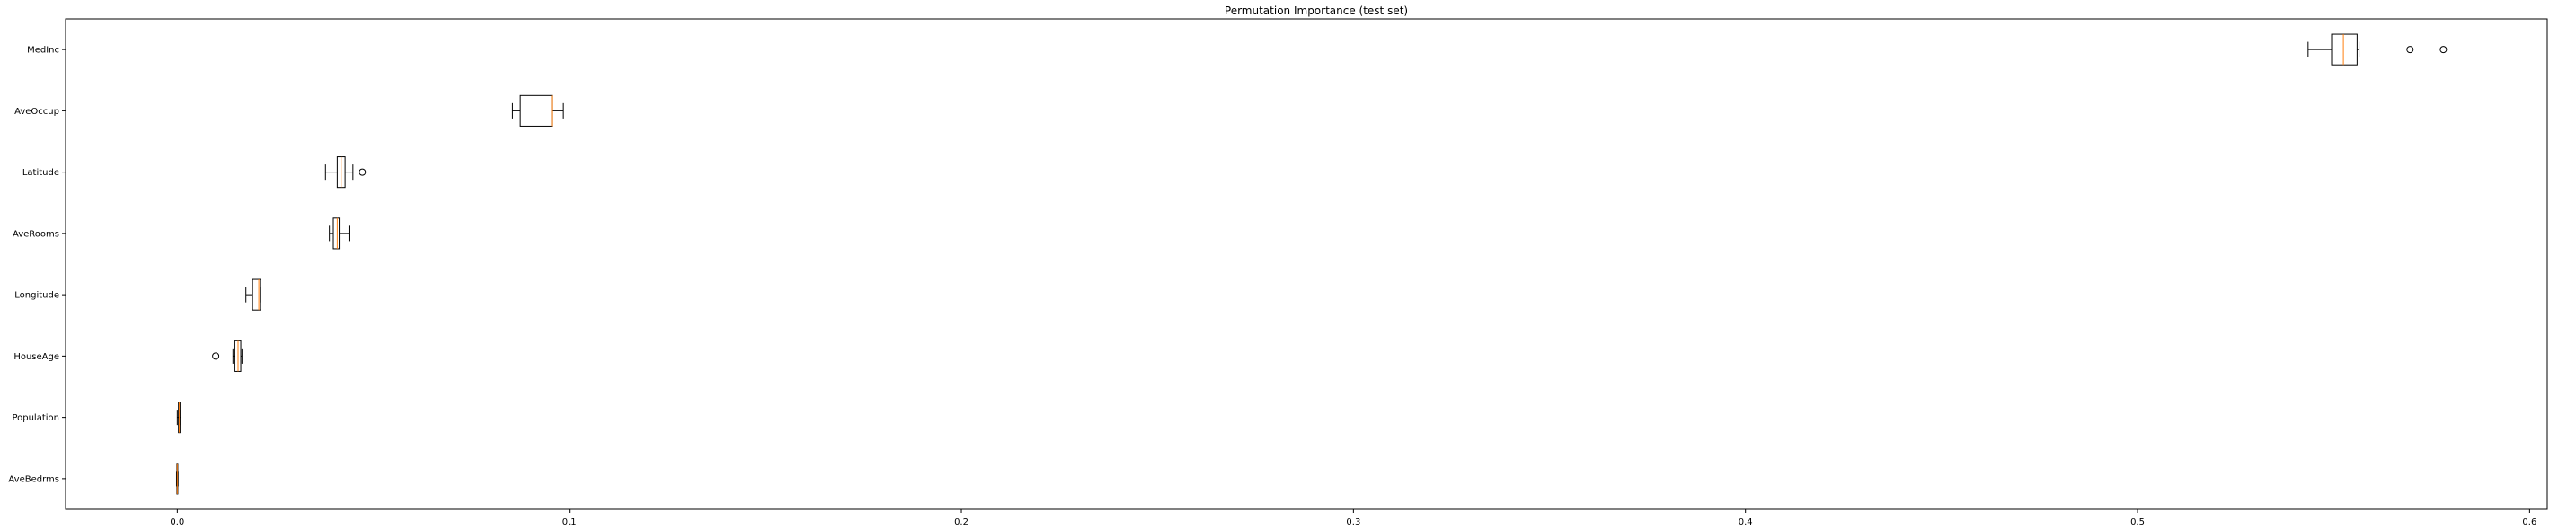 The image size is (2576, 530). What do you see at coordinates (536, 111) in the screenshot?
I see `box-AveOccup` at bounding box center [536, 111].